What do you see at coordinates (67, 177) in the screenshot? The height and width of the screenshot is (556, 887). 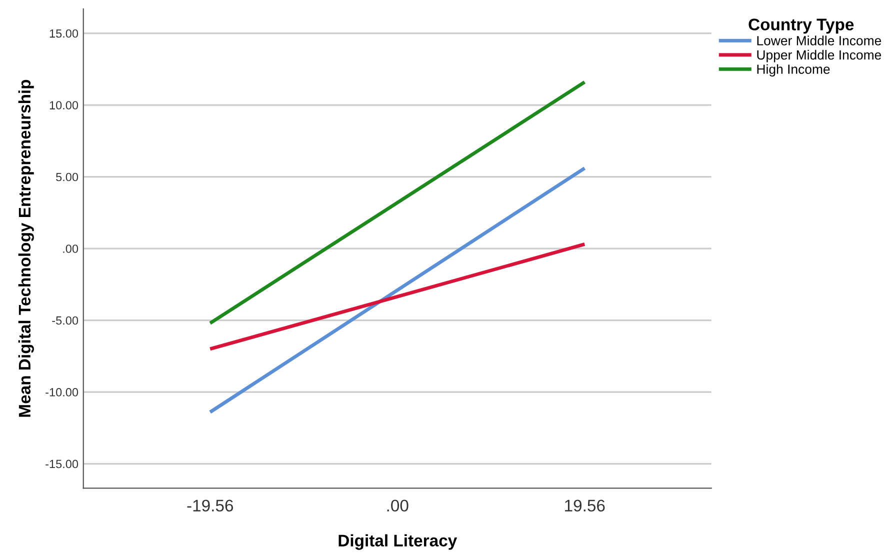 I see `y-tick-label: 5.00` at bounding box center [67, 177].